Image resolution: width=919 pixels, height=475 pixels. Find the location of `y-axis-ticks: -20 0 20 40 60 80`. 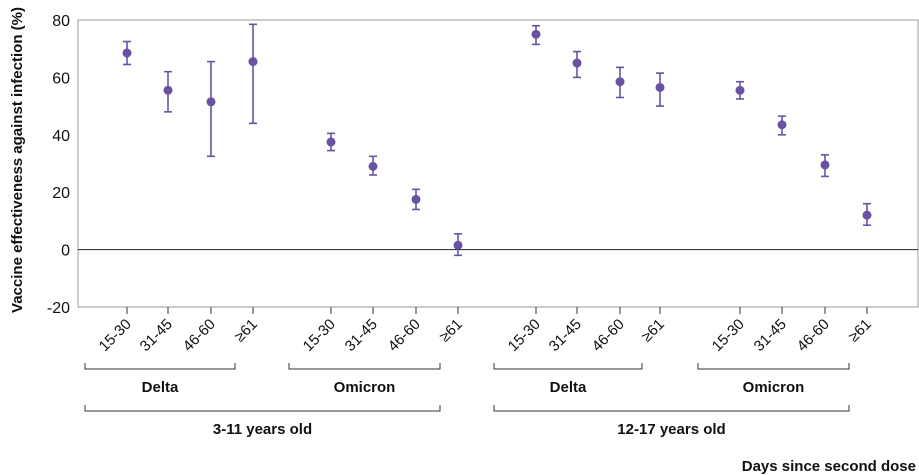

y-axis-ticks: -20 0 20 40 60 80 is located at coordinates (58, 165).